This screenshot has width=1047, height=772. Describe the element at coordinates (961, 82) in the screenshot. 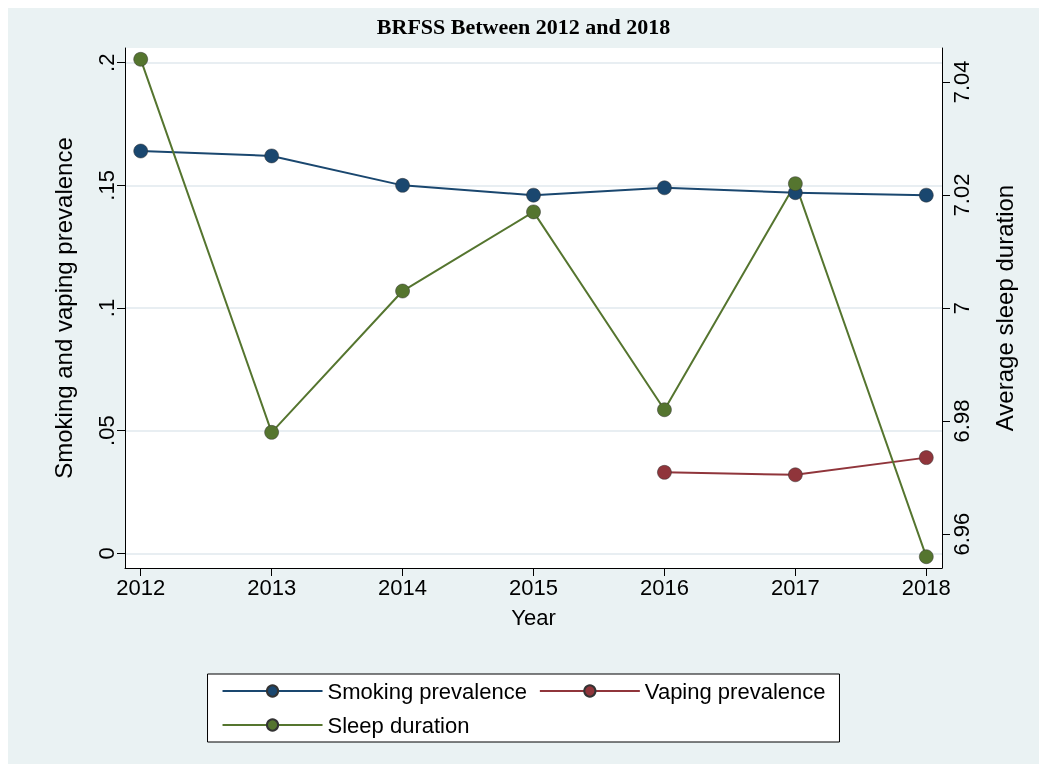

I see `y2-tick-label: 7.04` at that location.